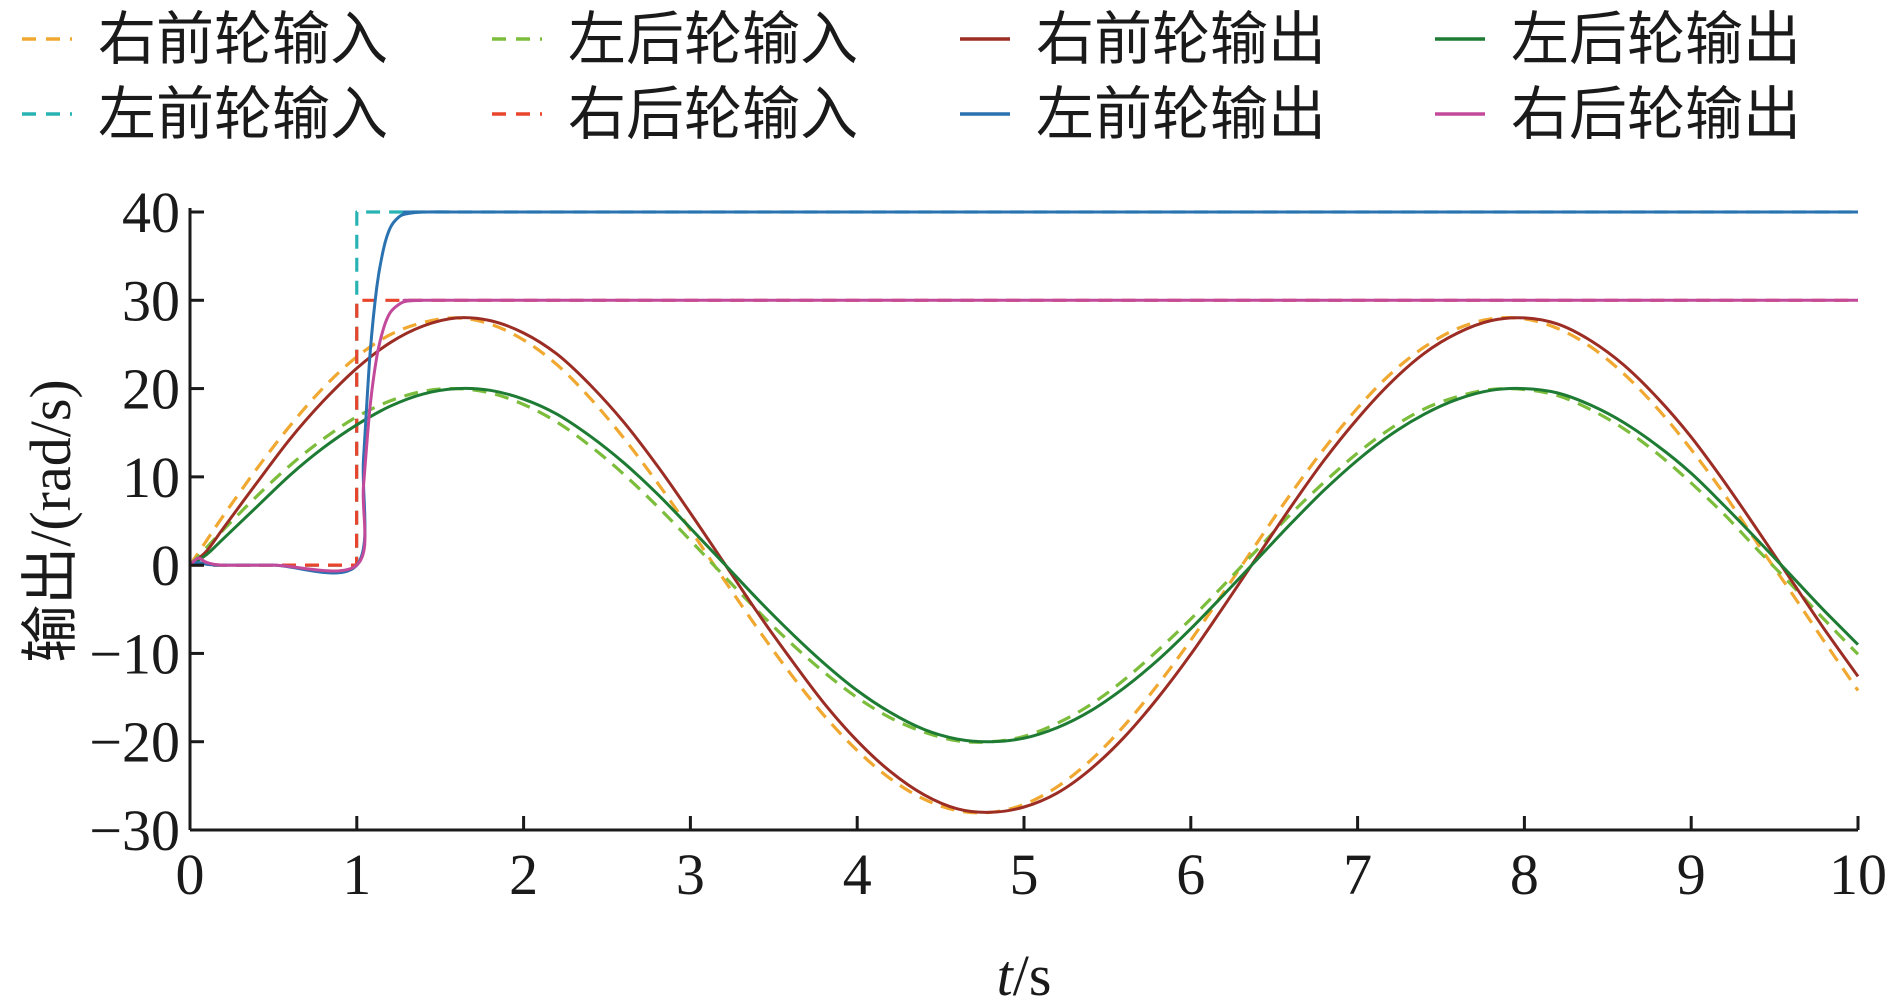  Describe the element at coordinates (1524, 874) in the screenshot. I see `x-tick-label: 8` at that location.